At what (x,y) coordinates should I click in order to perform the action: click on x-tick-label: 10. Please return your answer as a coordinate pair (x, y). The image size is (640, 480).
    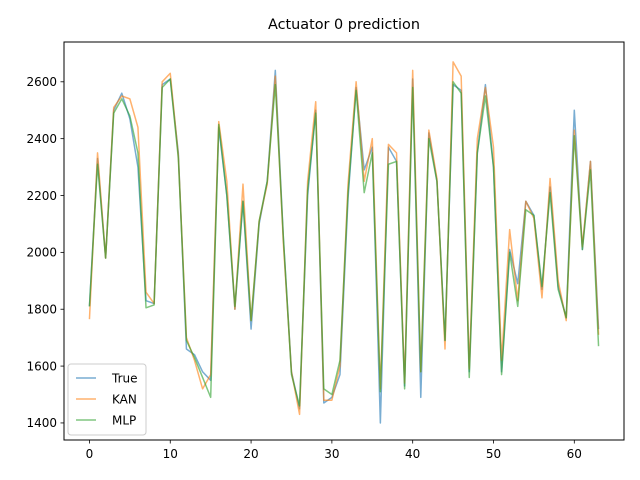
    Looking at the image, I should click on (170, 454).